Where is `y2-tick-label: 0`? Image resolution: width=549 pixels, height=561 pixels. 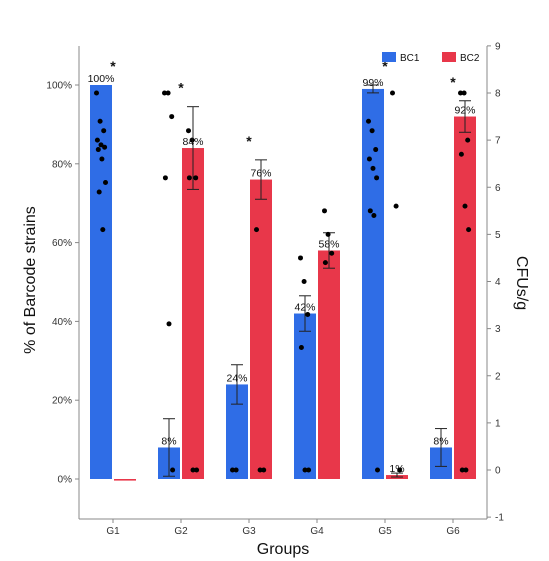 y2-tick-label: 0 is located at coordinates (498, 471).